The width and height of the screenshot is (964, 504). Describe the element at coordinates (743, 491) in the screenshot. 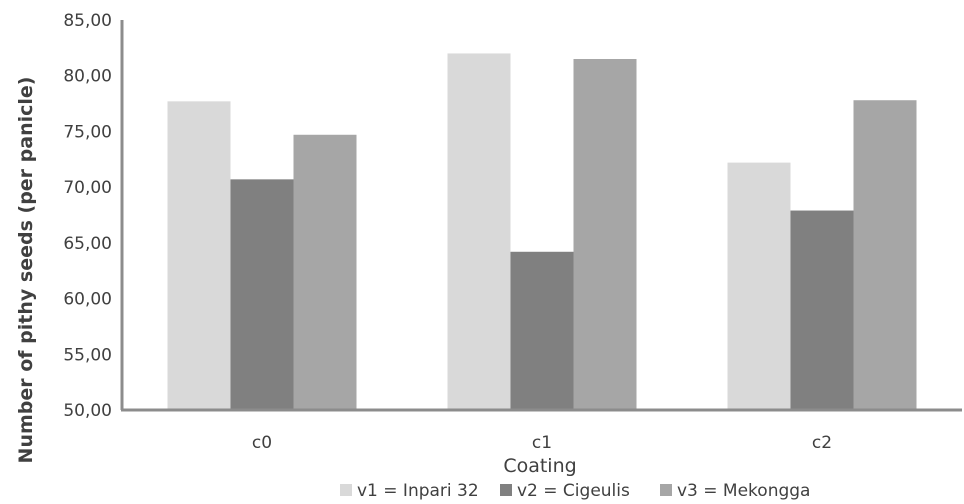

I see `legend-label: v3 = Mekongga` at that location.